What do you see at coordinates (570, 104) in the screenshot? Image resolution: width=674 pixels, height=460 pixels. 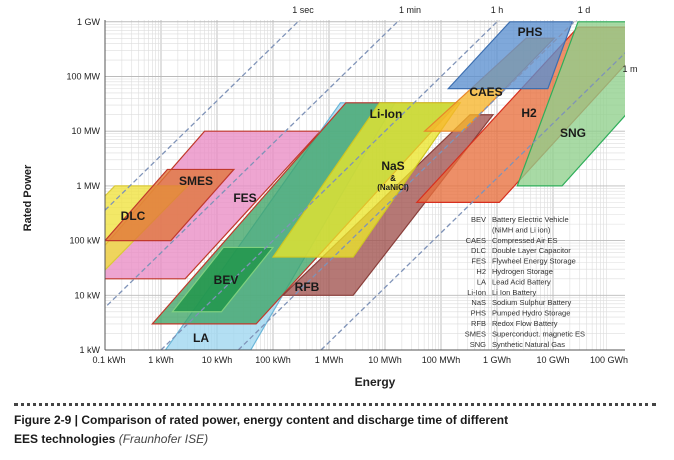 I see `region-sng` at bounding box center [570, 104].